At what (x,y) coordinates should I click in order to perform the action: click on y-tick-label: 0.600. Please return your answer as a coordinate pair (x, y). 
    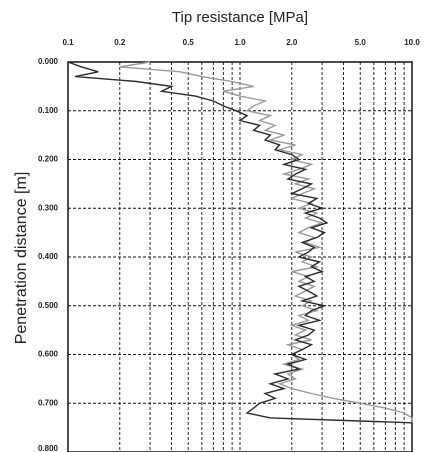
    Looking at the image, I should click on (48, 354).